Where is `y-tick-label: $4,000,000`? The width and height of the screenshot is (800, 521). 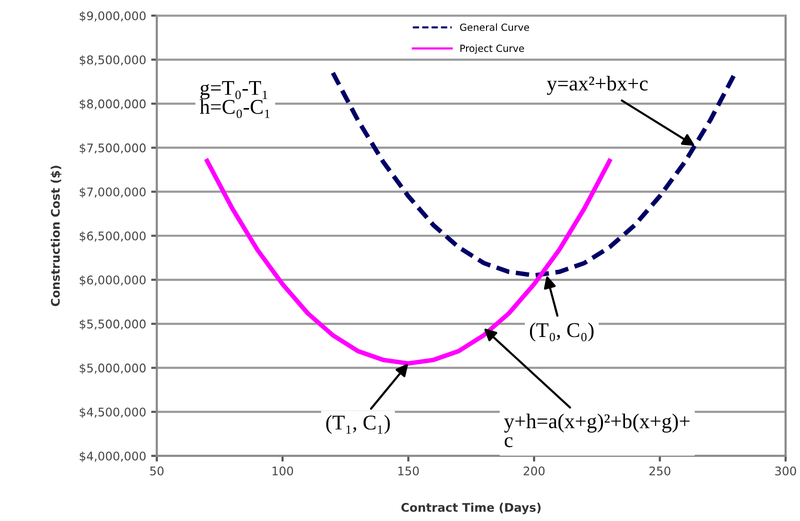
y-tick-label: $4,000,000 is located at coordinates (113, 456).